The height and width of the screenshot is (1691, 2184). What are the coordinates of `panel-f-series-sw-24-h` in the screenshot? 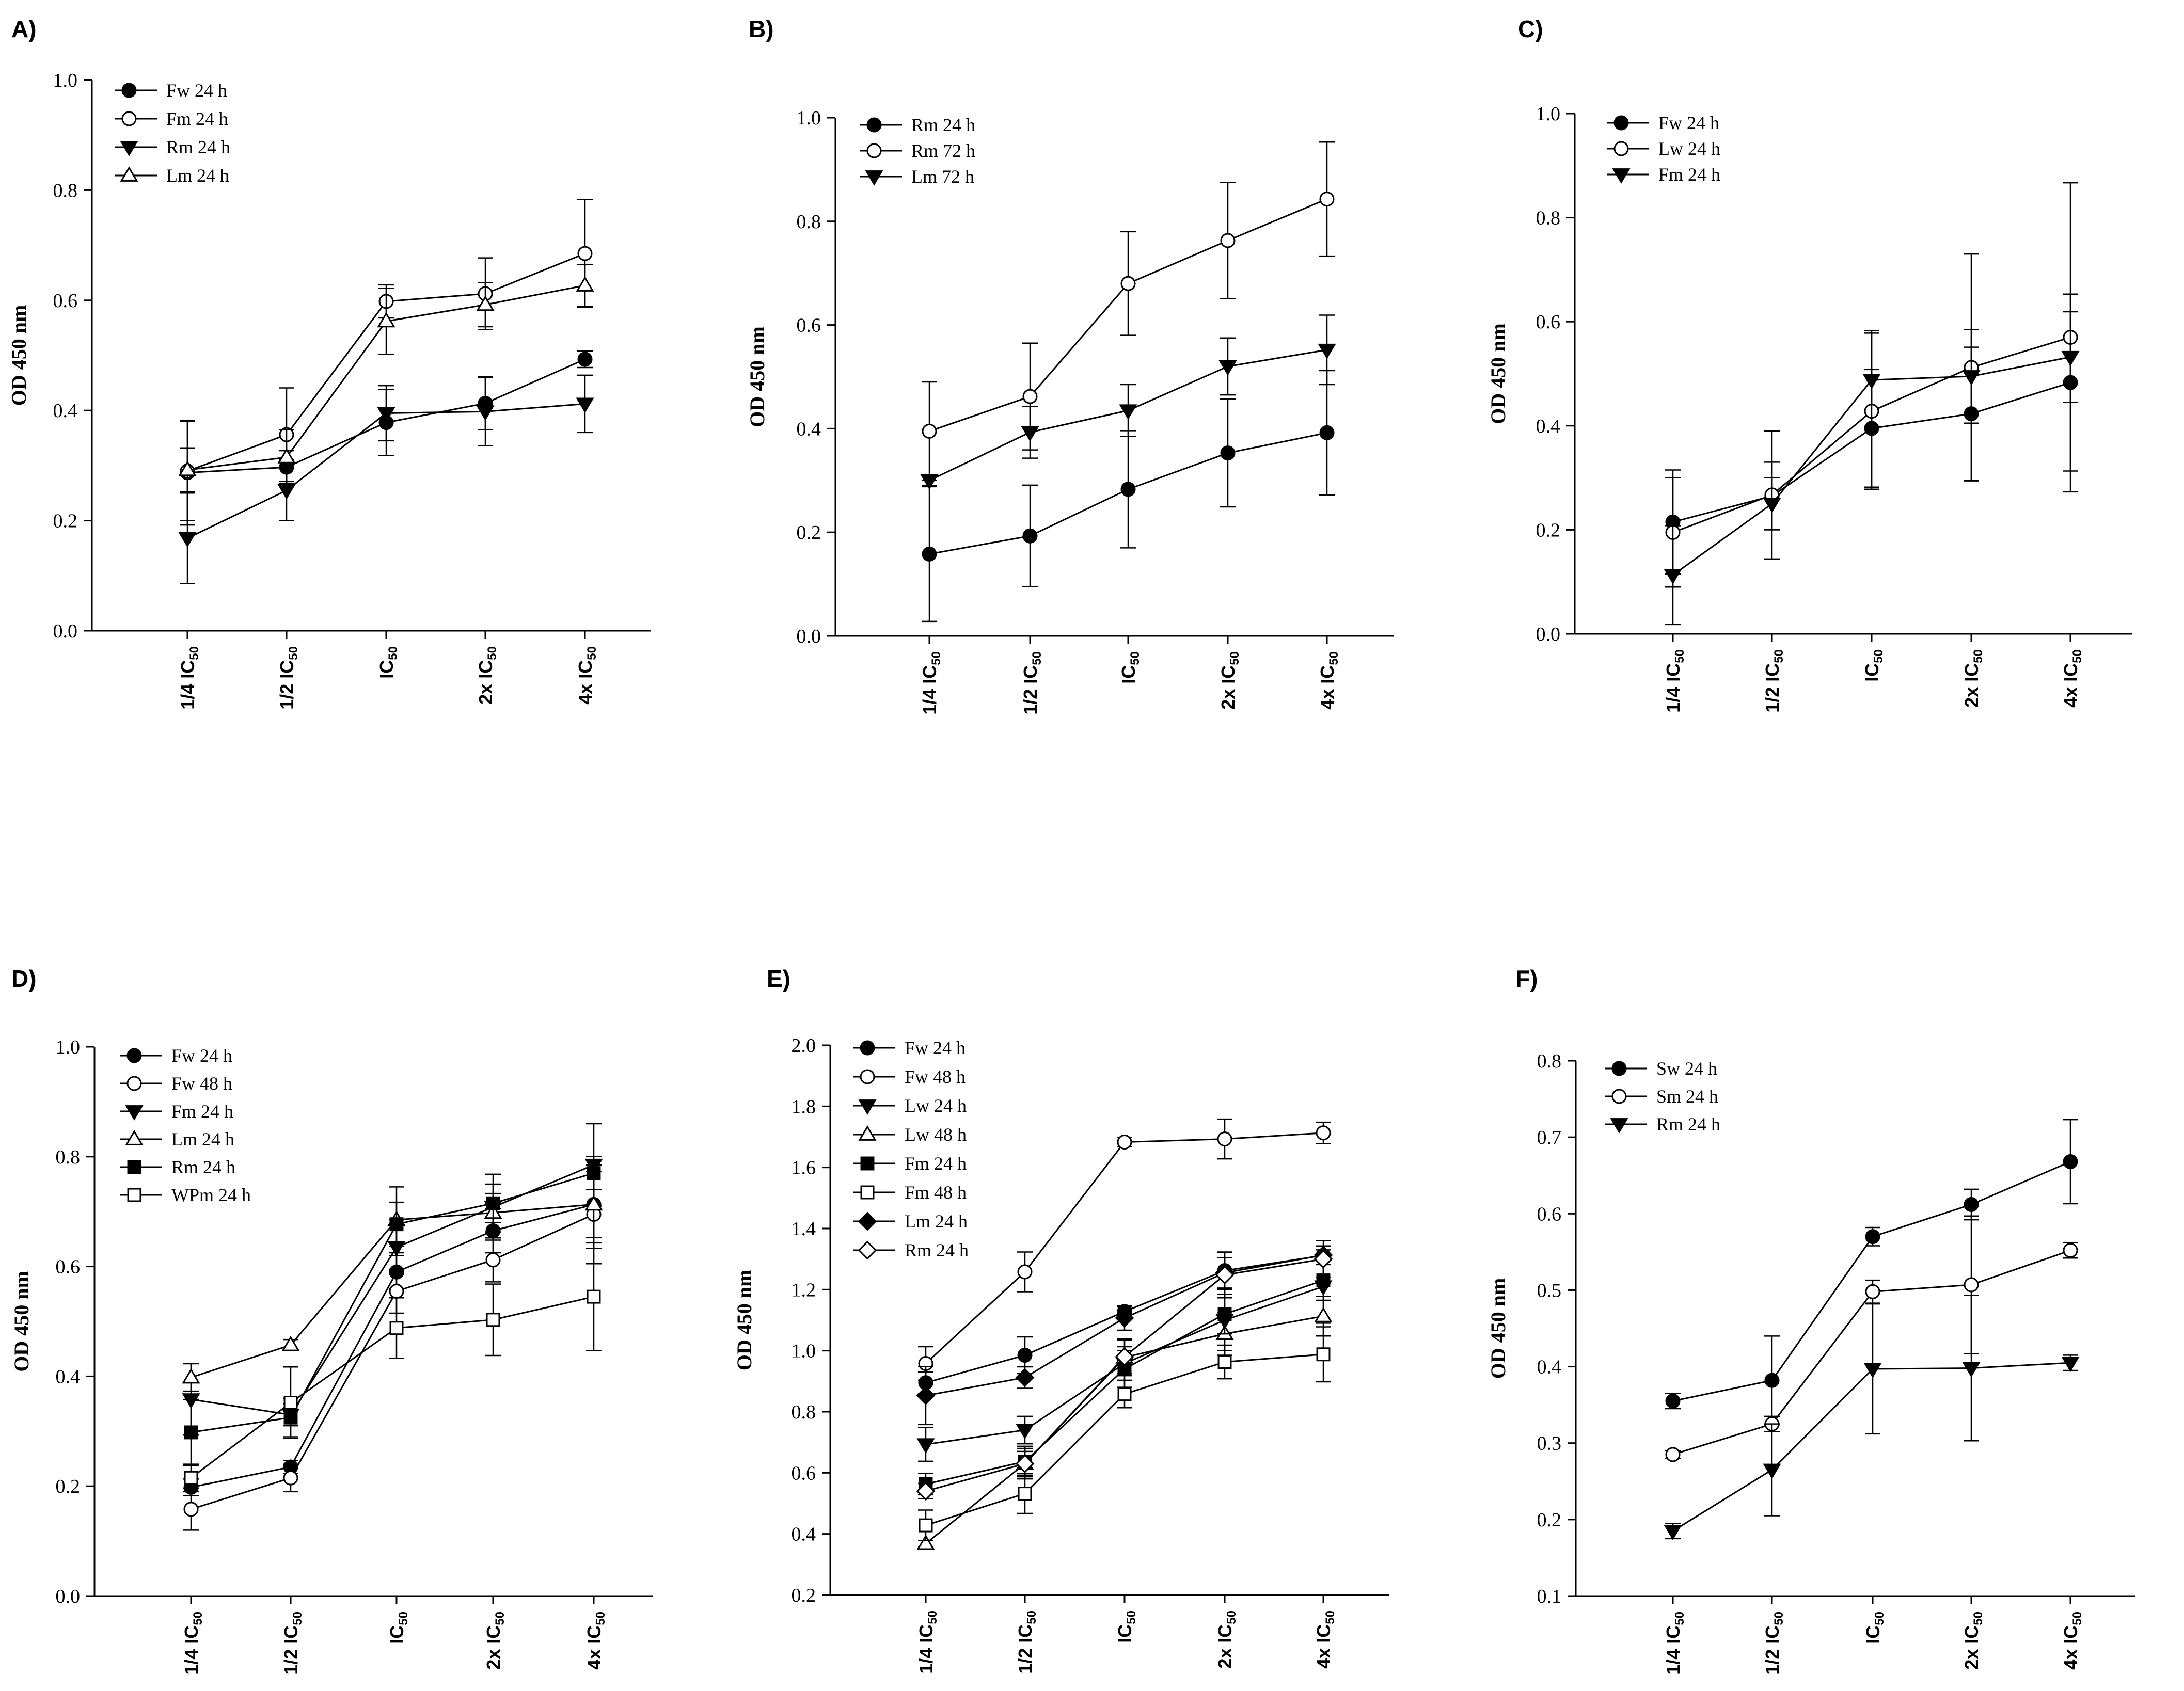 It's located at (1871, 1272).